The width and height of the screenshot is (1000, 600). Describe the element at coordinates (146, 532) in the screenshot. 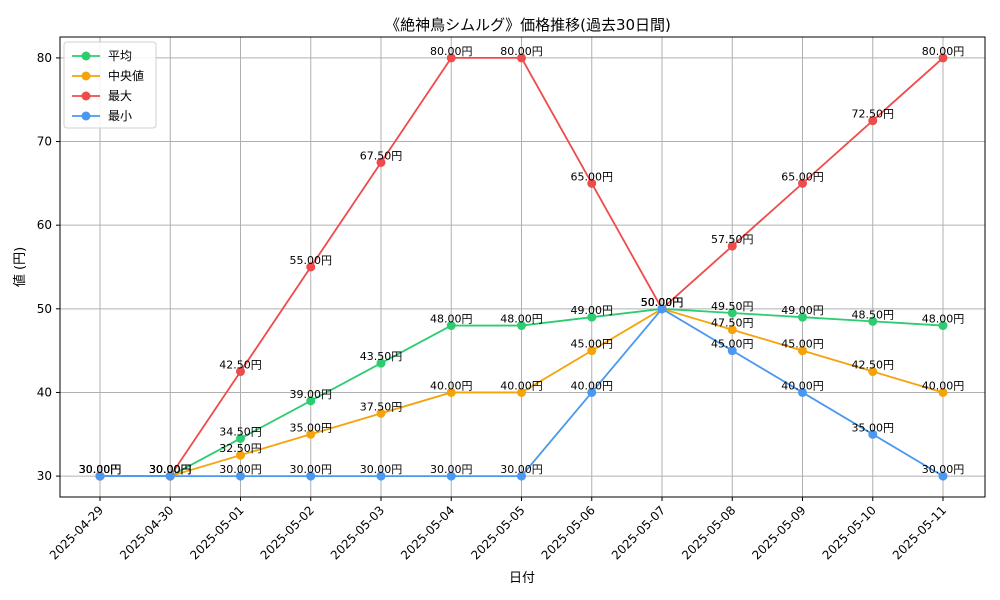

I see `x-tick-label: 2025-04-30` at that location.